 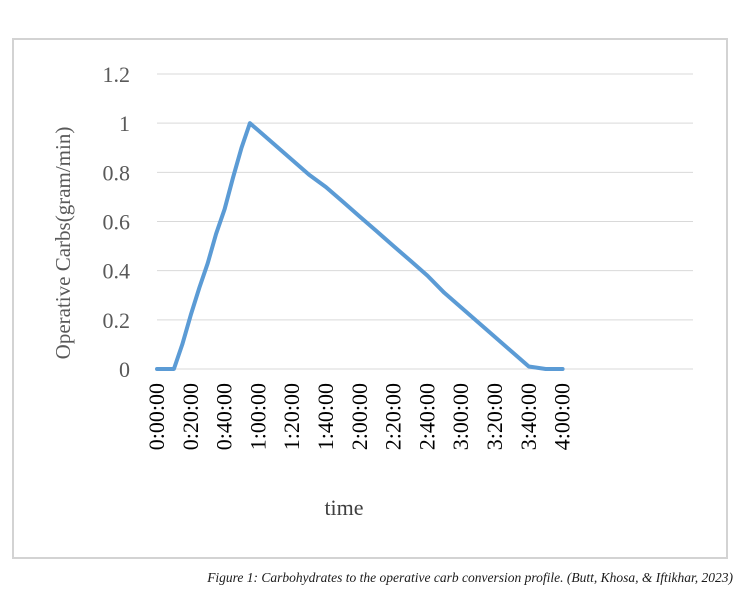 I want to click on x-tick-label: 2:00:00, so click(x=359, y=416).